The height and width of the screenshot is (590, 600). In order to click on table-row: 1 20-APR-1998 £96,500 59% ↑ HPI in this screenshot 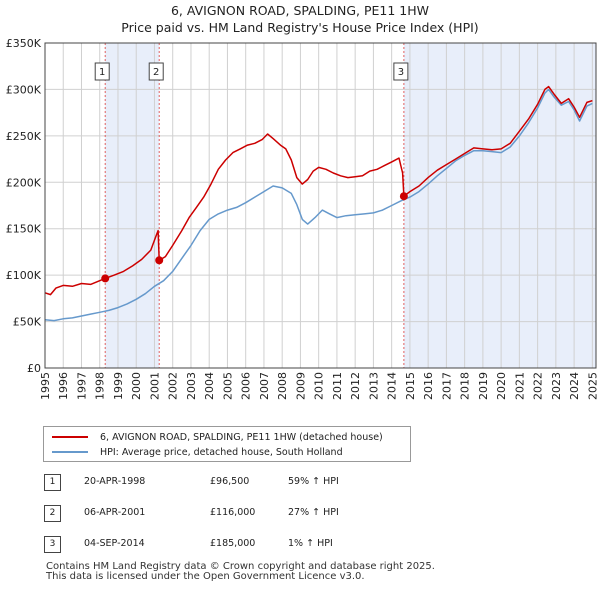, I will do `click(224, 483)`.